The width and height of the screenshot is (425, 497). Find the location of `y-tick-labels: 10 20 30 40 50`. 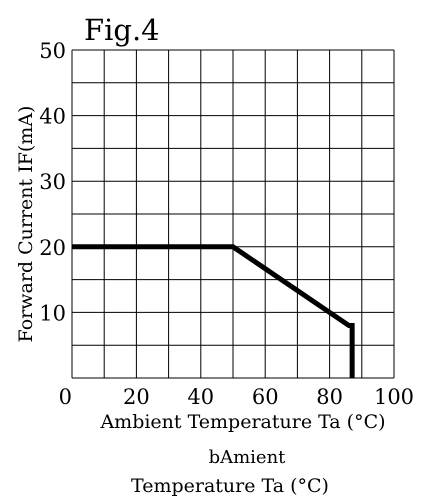

y-tick-labels: 10 20 30 40 50 is located at coordinates (52, 182).